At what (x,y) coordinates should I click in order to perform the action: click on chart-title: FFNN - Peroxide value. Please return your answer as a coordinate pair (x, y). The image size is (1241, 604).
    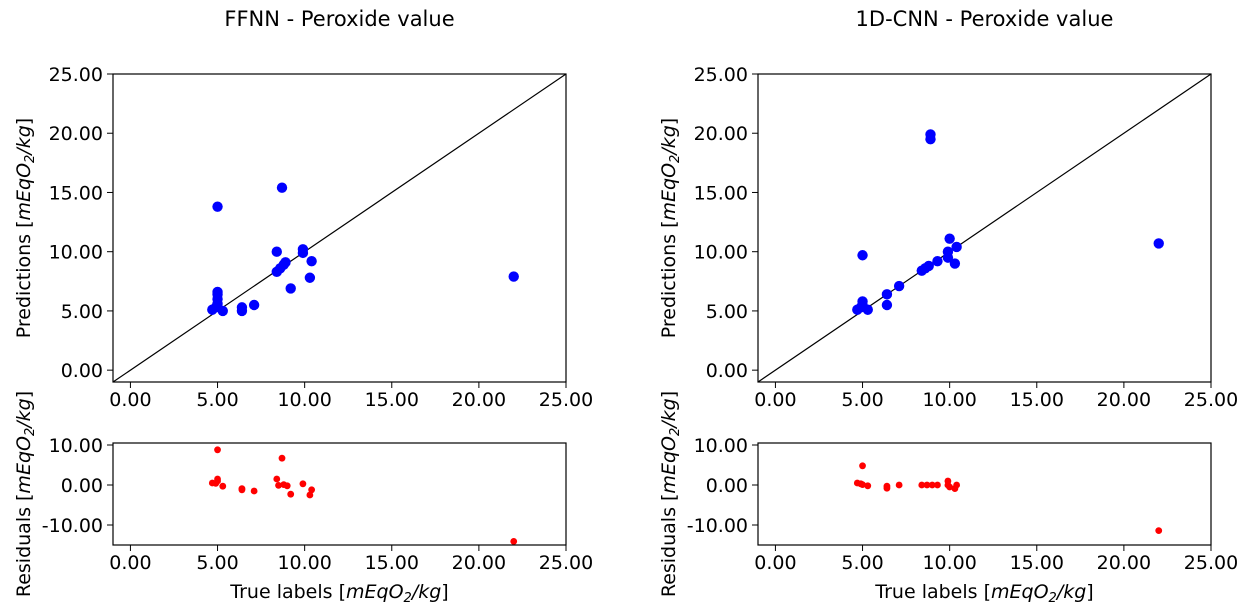
    Looking at the image, I should click on (339, 19).